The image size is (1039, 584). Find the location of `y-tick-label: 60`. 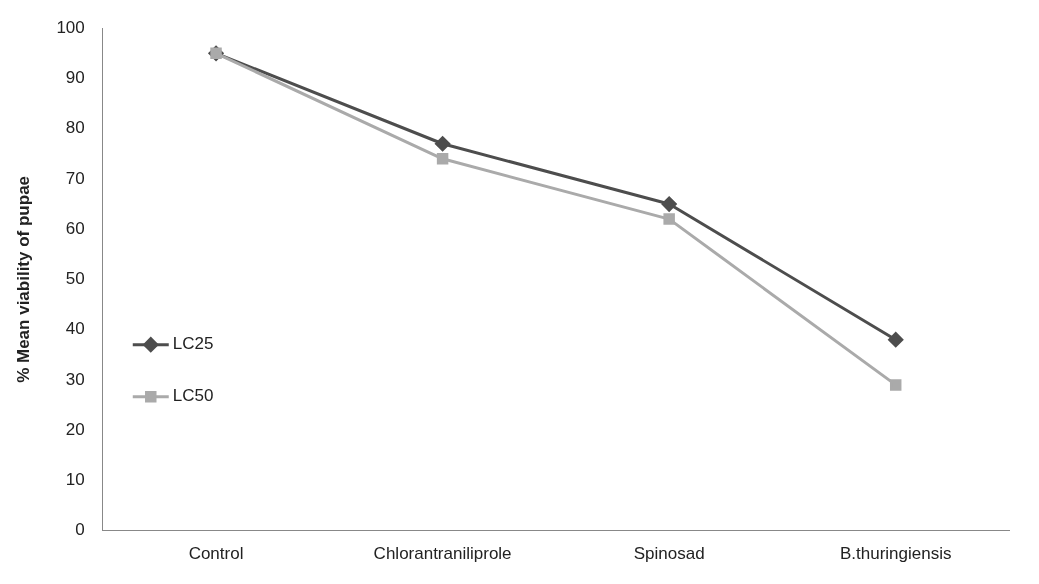

y-tick-label: 60 is located at coordinates (75, 228).